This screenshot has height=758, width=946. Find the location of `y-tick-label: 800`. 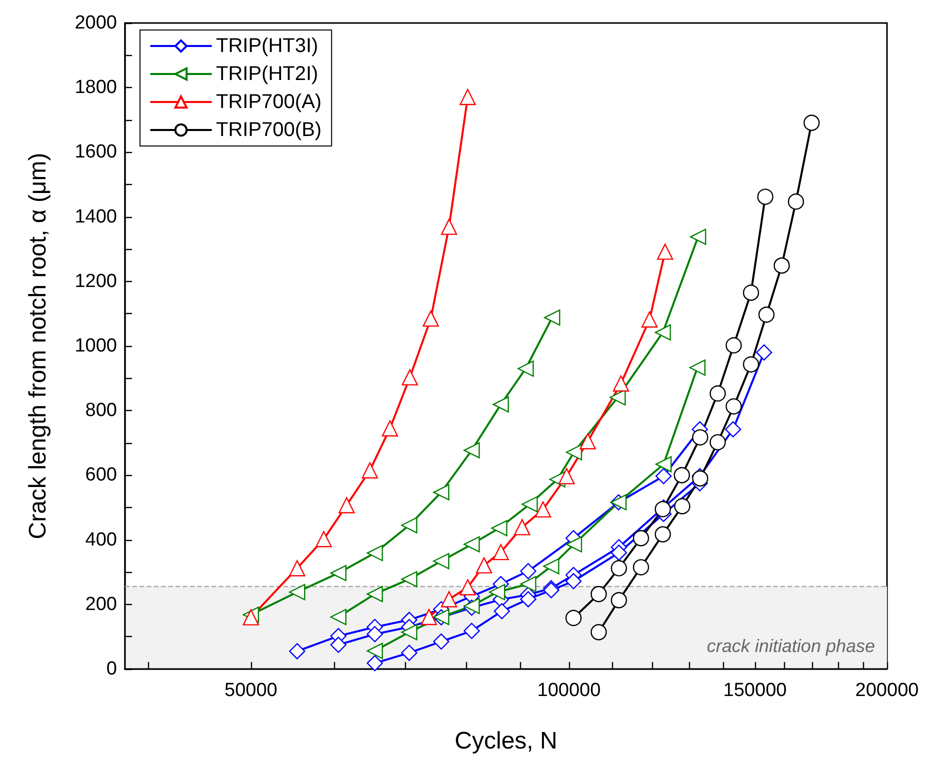

y-tick-label: 800 is located at coordinates (101, 411).